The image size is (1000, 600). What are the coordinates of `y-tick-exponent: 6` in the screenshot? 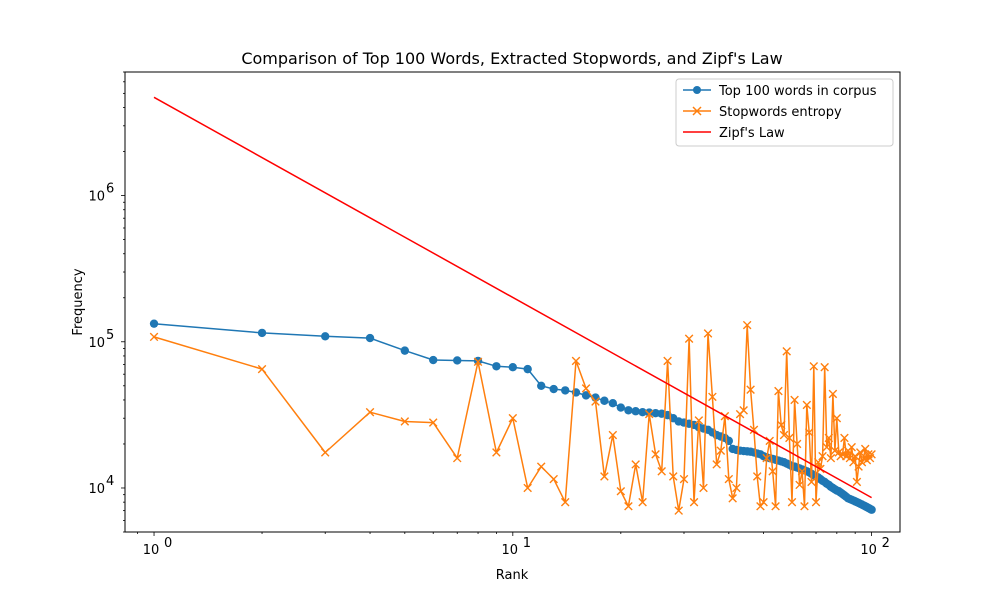 It's located at (110, 189).